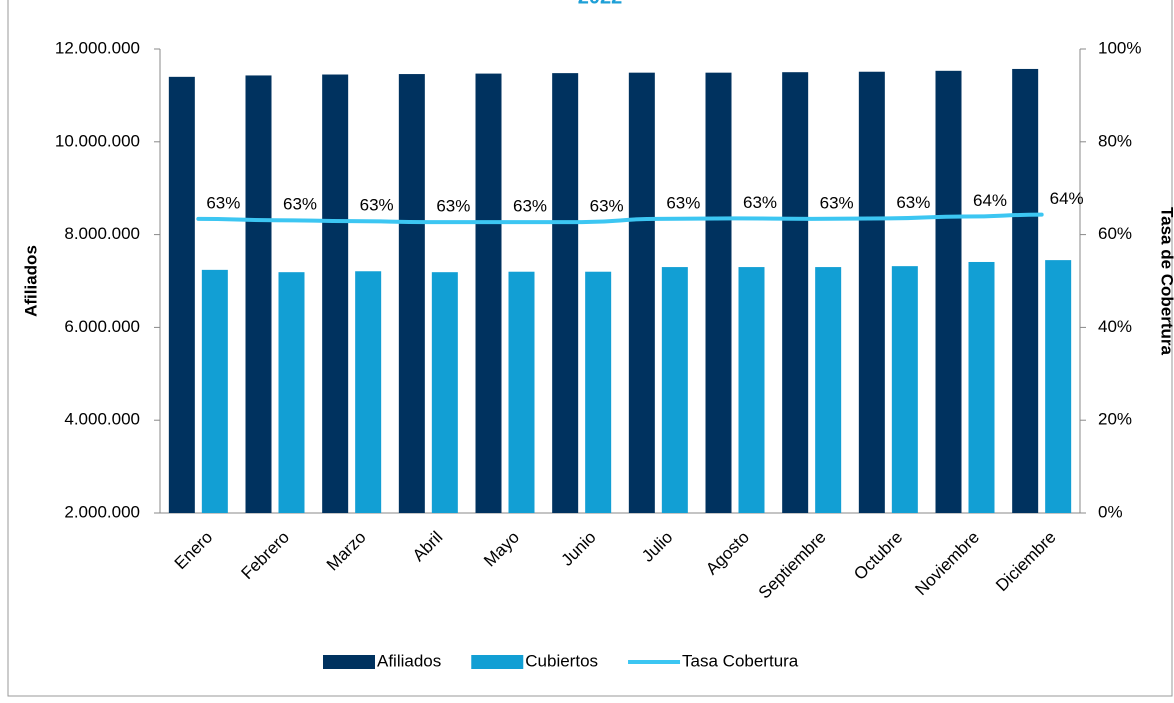 The width and height of the screenshot is (1174, 703). I want to click on y-tick-label: 6.000.000, so click(102, 326).